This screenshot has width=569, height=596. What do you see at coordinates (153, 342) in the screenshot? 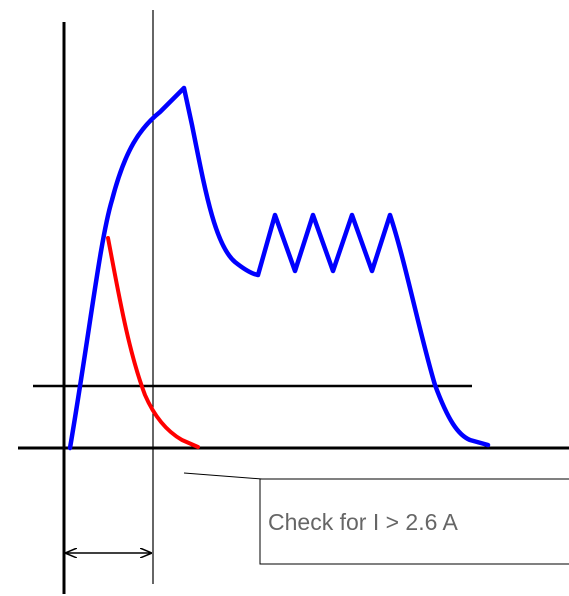
I see `decay-trace` at bounding box center [153, 342].